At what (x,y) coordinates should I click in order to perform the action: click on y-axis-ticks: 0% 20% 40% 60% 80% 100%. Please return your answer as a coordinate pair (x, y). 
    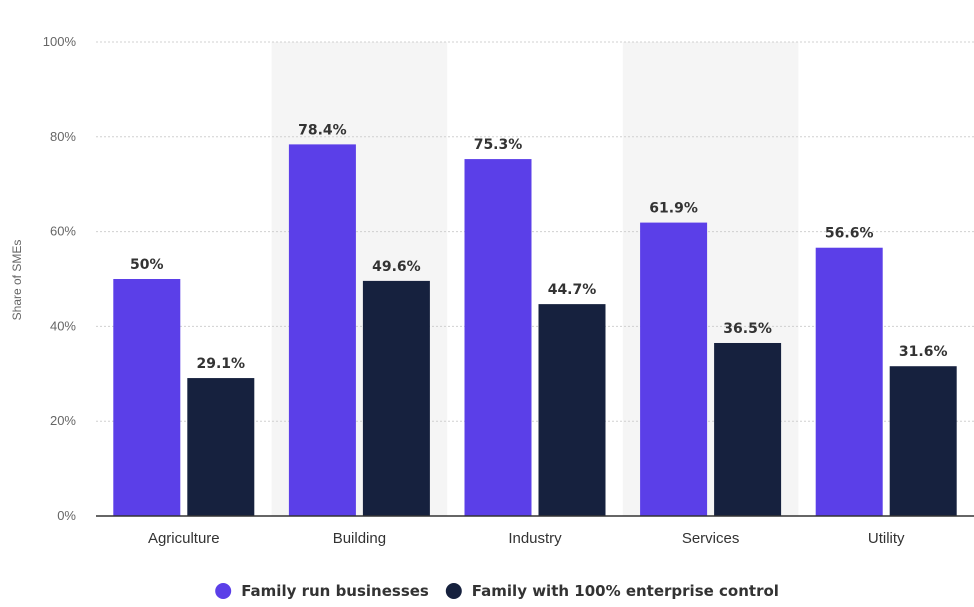
    Looking at the image, I should click on (60, 278).